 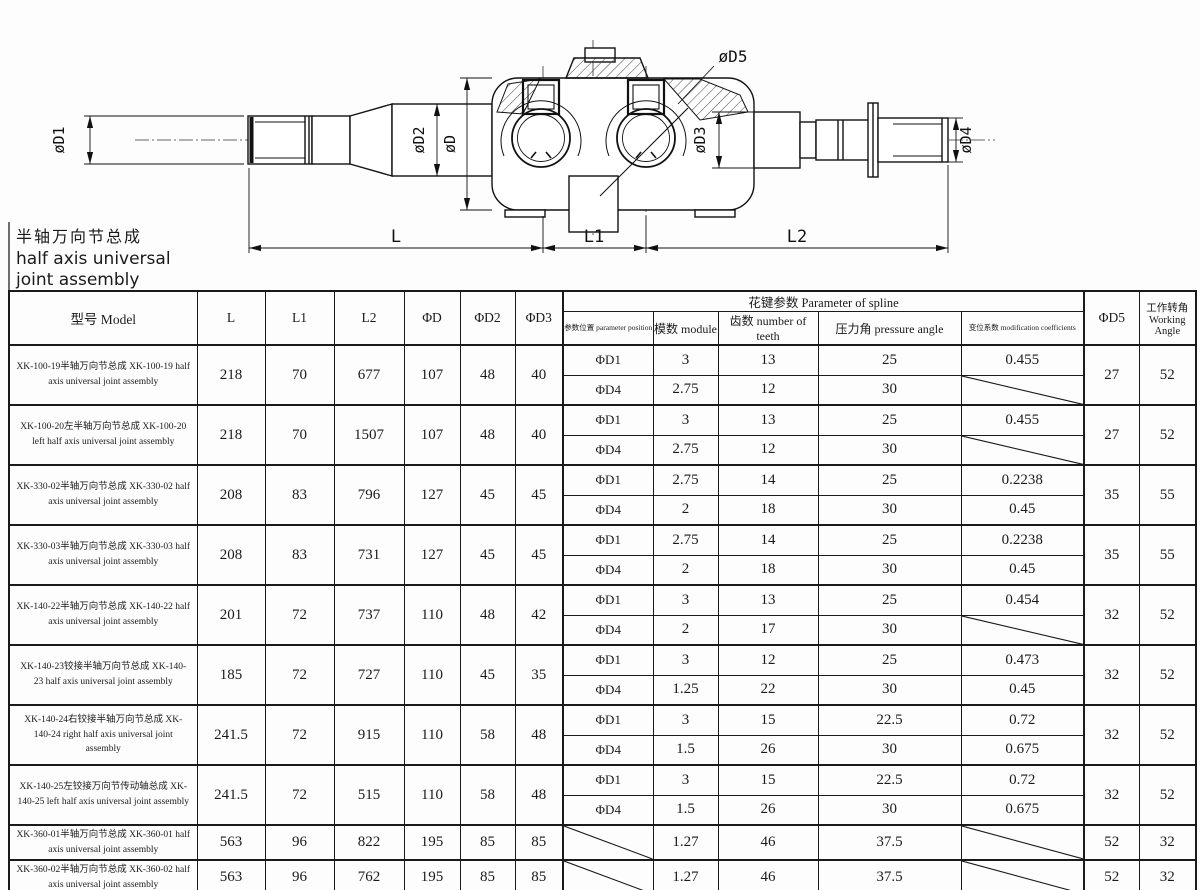 What do you see at coordinates (231, 675) in the screenshot?
I see `l-cell: 185` at bounding box center [231, 675].